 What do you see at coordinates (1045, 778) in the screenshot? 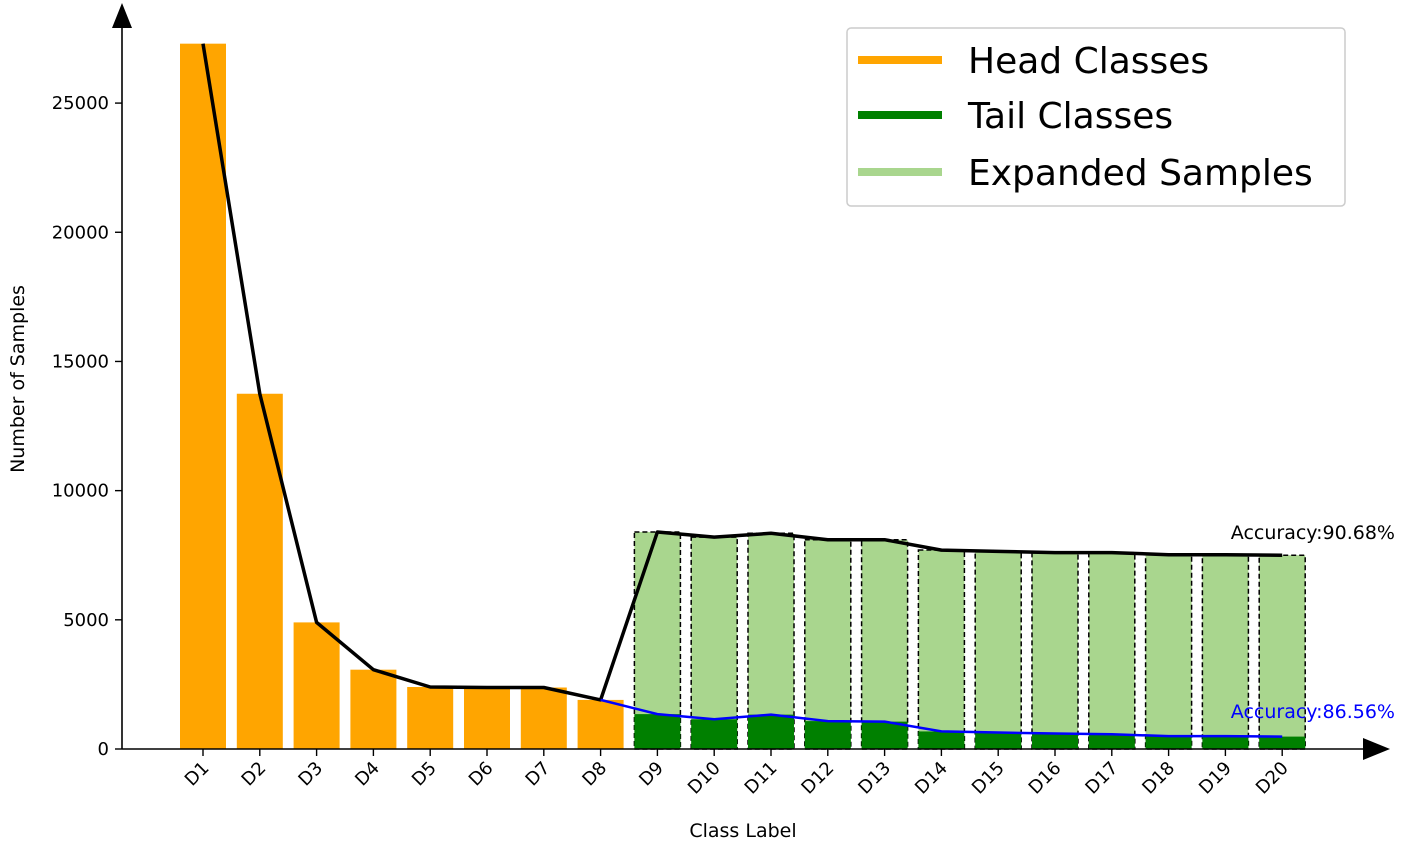
I see `x-tick-label: D16` at bounding box center [1045, 778].